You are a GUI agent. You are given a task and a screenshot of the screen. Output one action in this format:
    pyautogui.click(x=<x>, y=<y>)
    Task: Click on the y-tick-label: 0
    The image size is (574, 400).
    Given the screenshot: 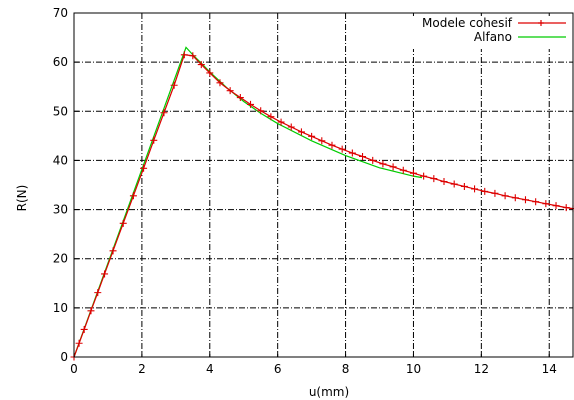 What is the action you would take?
    pyautogui.click(x=64, y=357)
    